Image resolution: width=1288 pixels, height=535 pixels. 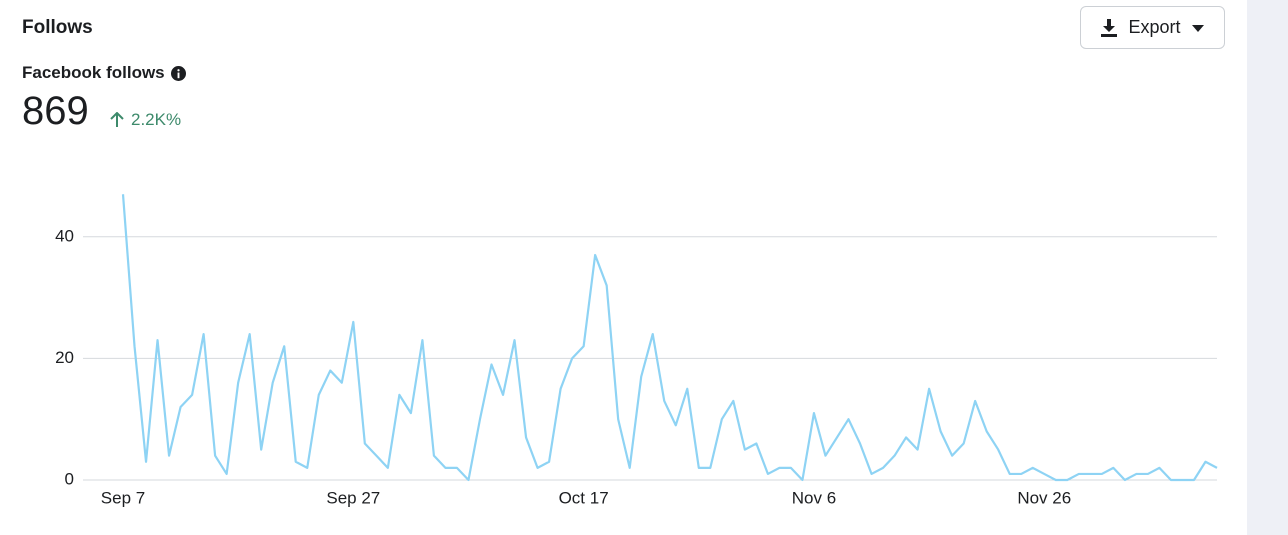 I want to click on x-tick-label: Nov 6, so click(x=814, y=497).